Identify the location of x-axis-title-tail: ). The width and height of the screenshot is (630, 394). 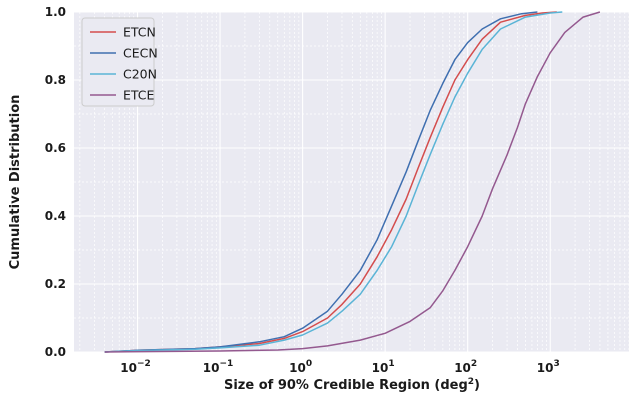
(477, 385).